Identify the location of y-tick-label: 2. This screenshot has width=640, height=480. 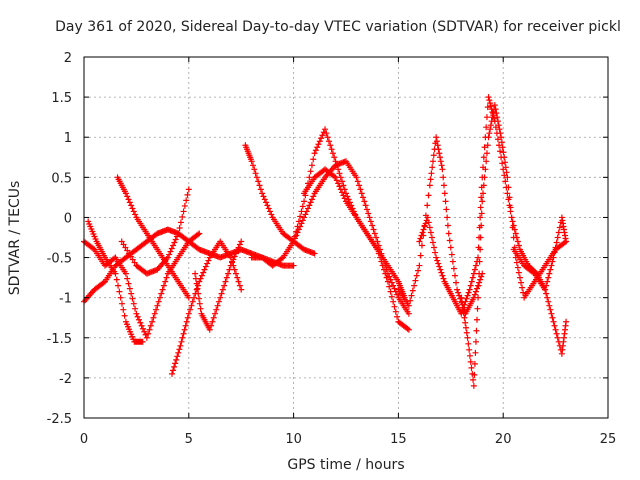
(68, 58).